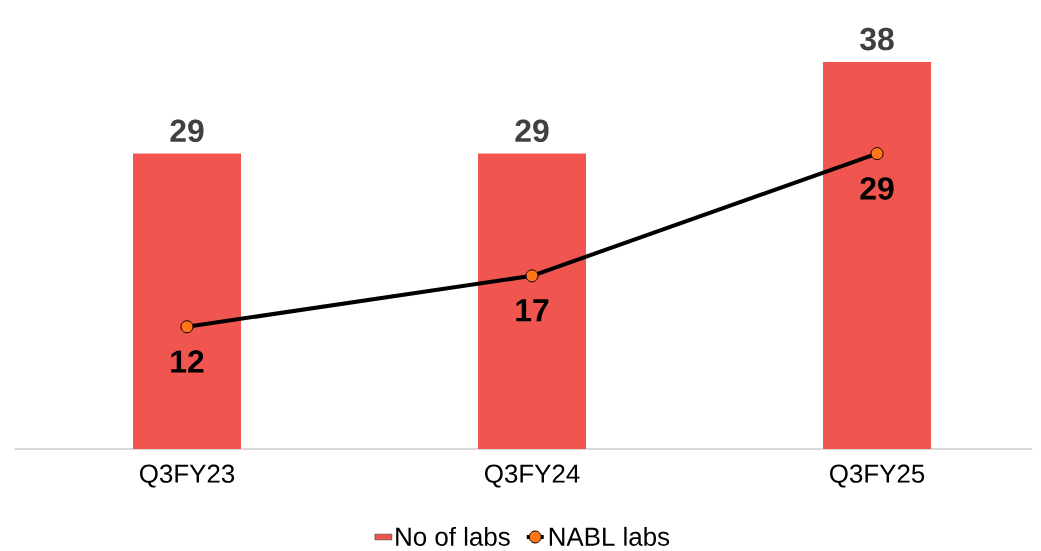 Image resolution: width=1041 pixels, height=551 pixels. What do you see at coordinates (877, 476) in the screenshot?
I see `x-tick-label: Q3FY25` at bounding box center [877, 476].